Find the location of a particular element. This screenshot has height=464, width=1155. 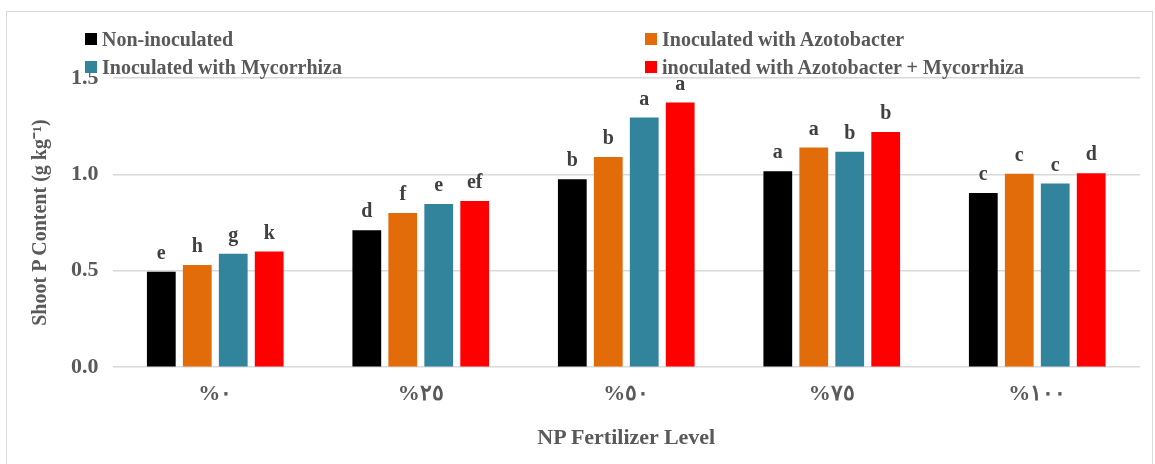

x-tick-label: %٥٠ is located at coordinates (626, 393).